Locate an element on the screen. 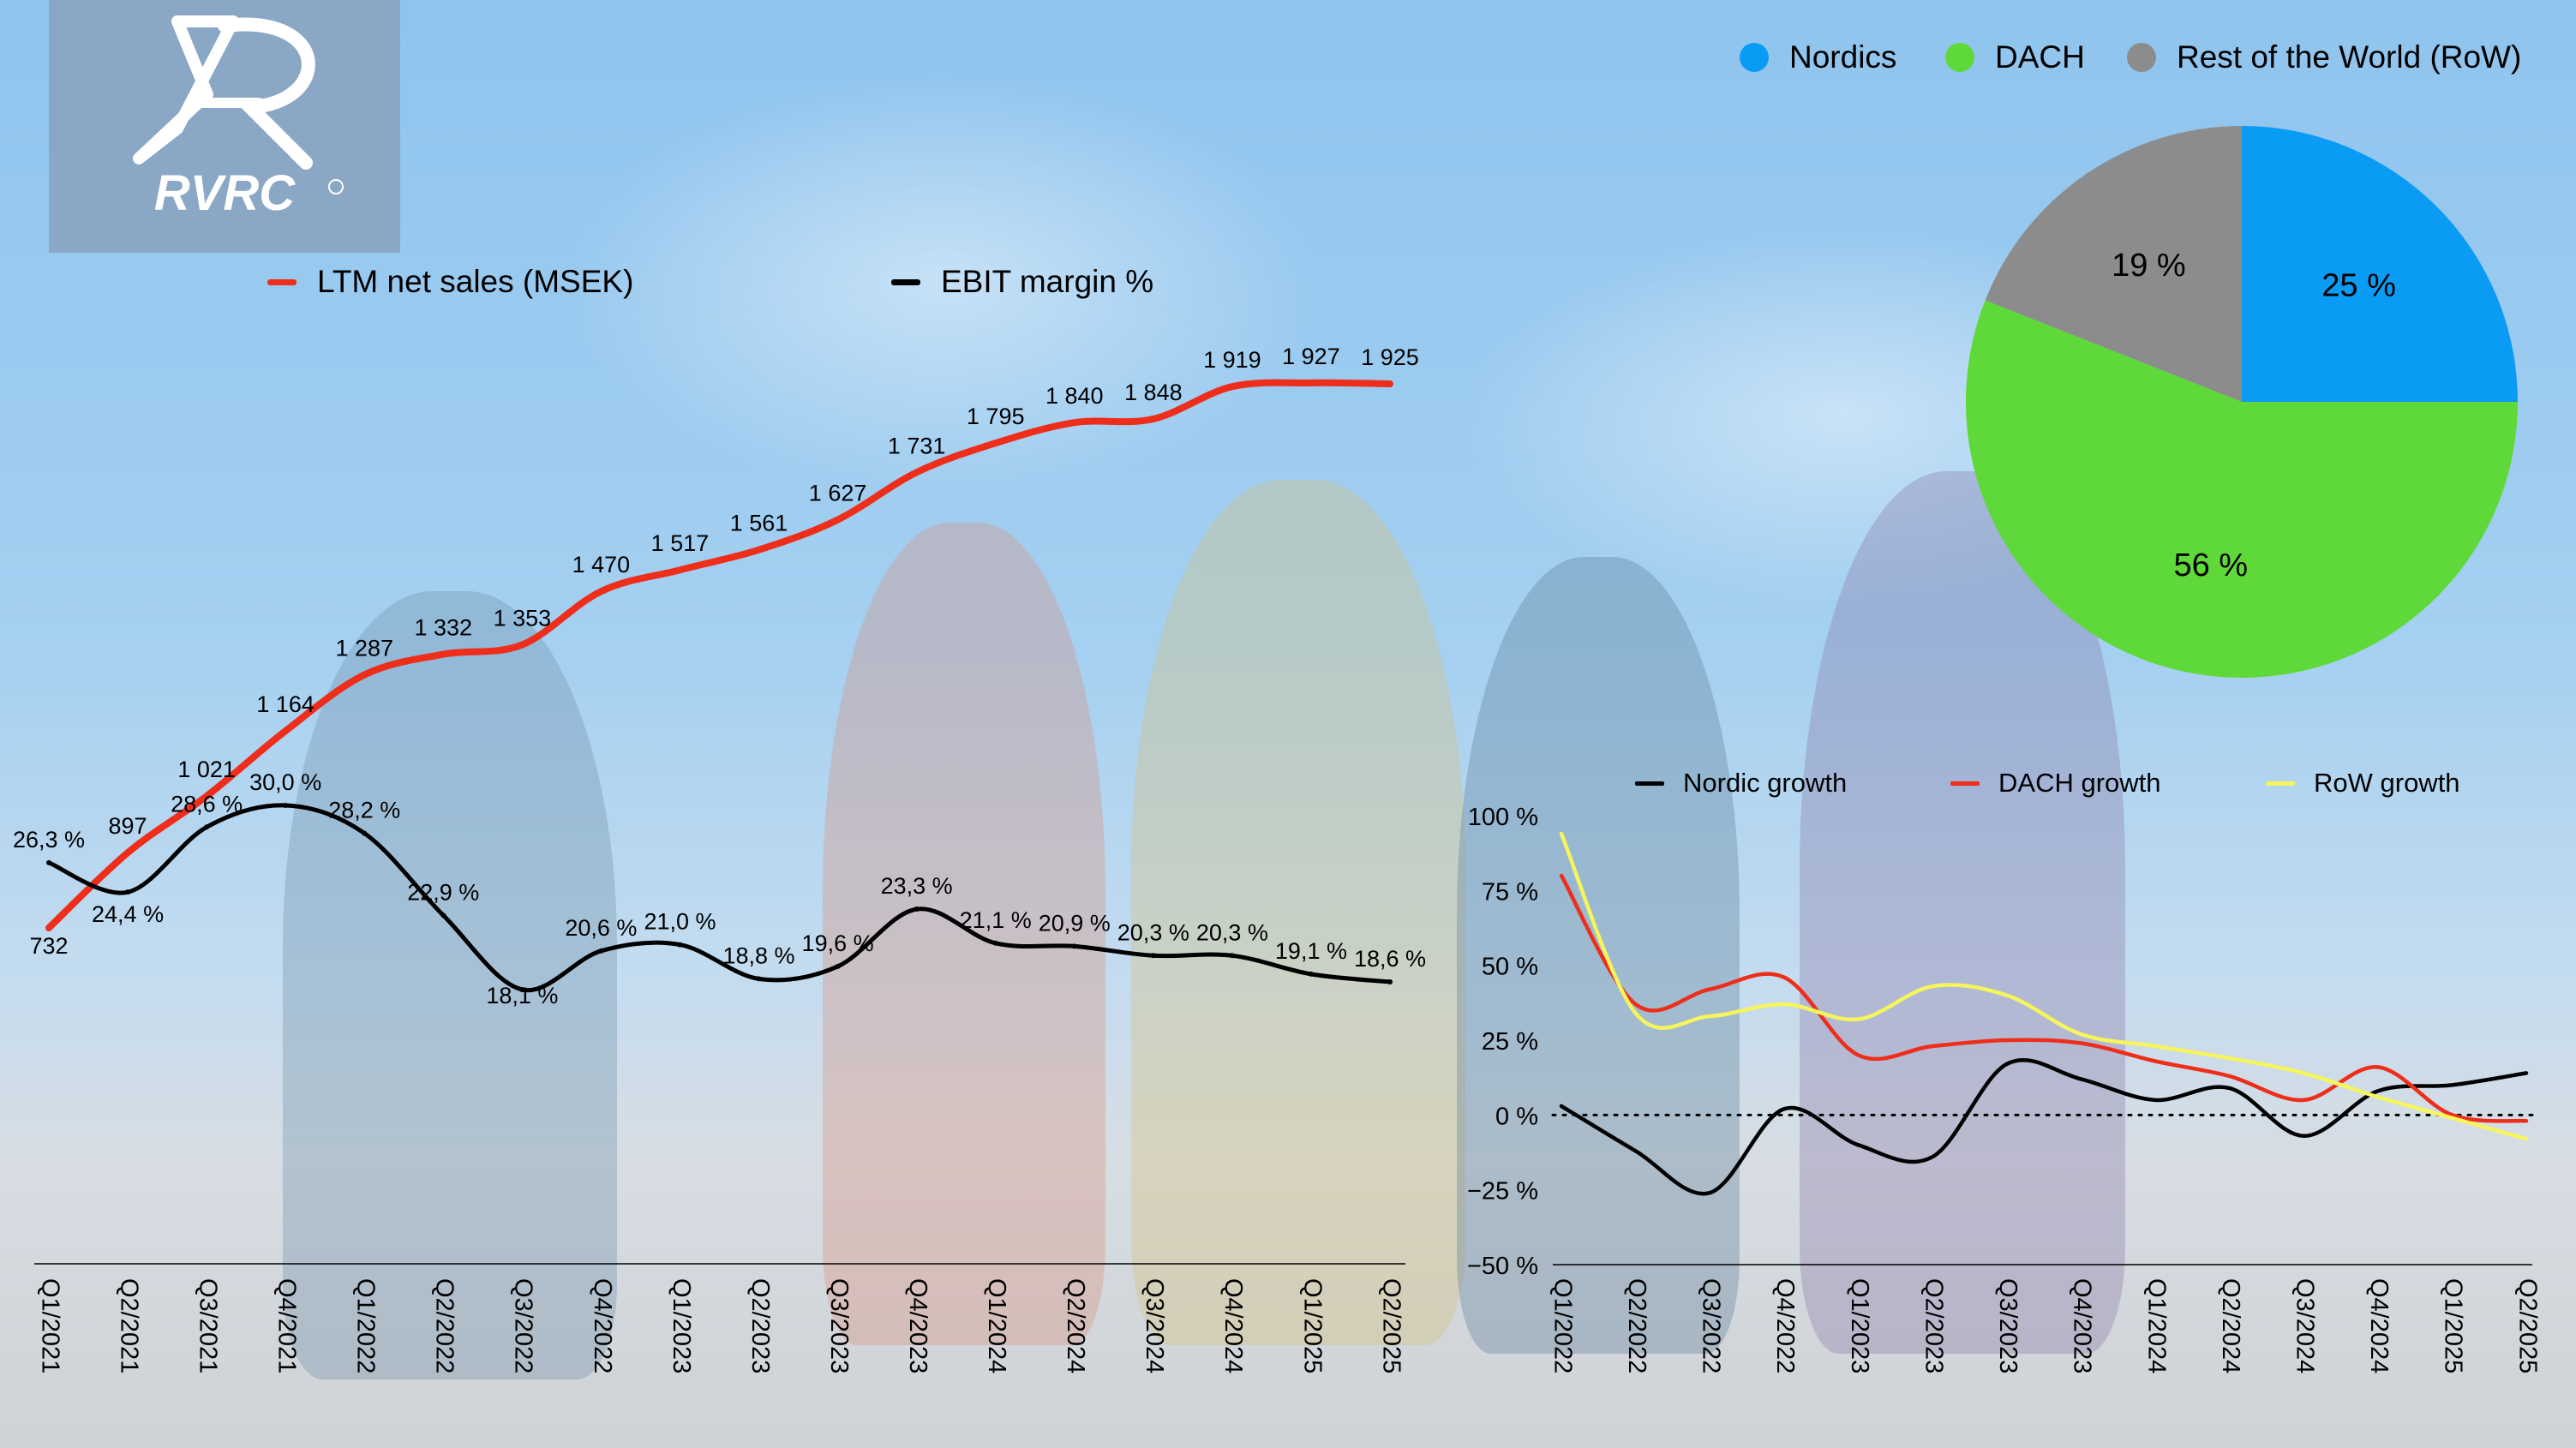  legend-net-sales-label: LTM net sales (MSEK) is located at coordinates (475, 281).